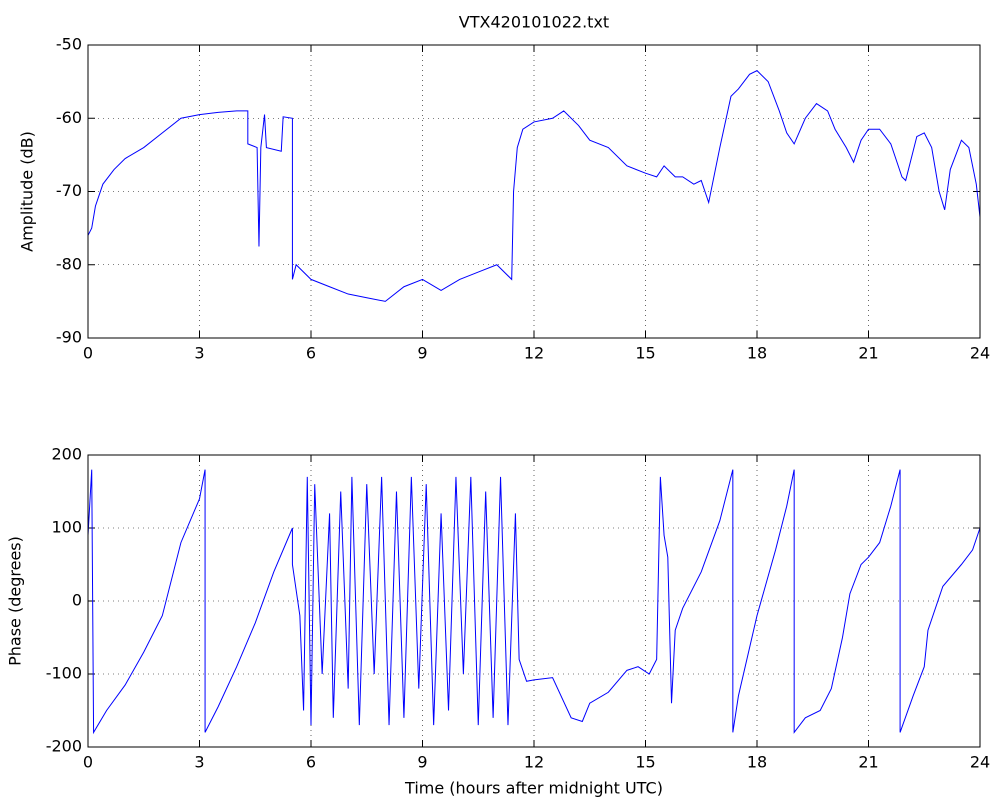 The height and width of the screenshot is (806, 998). Describe the element at coordinates (69, 337) in the screenshot. I see `y-tick-label: -90` at that location.